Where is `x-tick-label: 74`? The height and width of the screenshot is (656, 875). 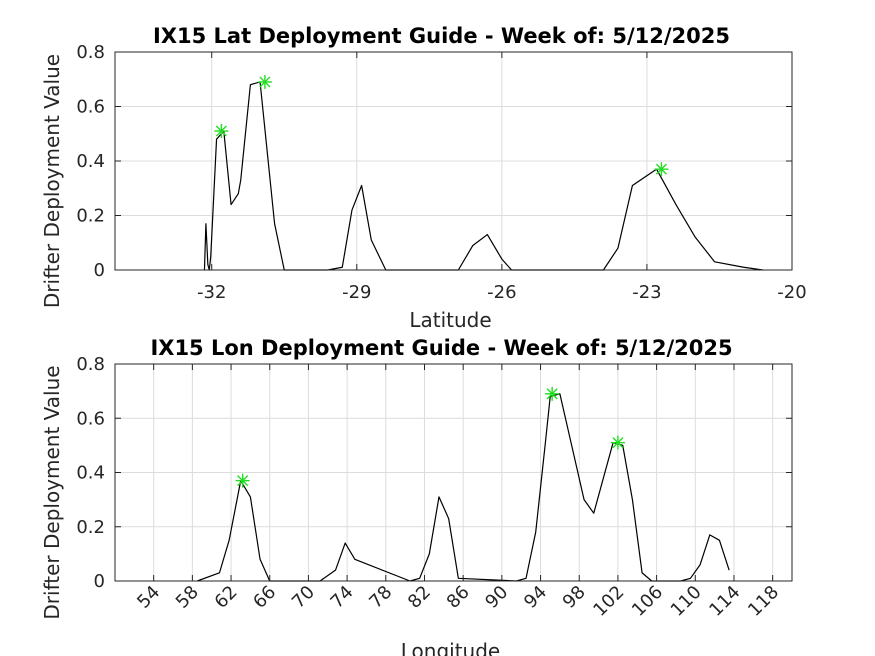
x-tick-label: 74 is located at coordinates (342, 597).